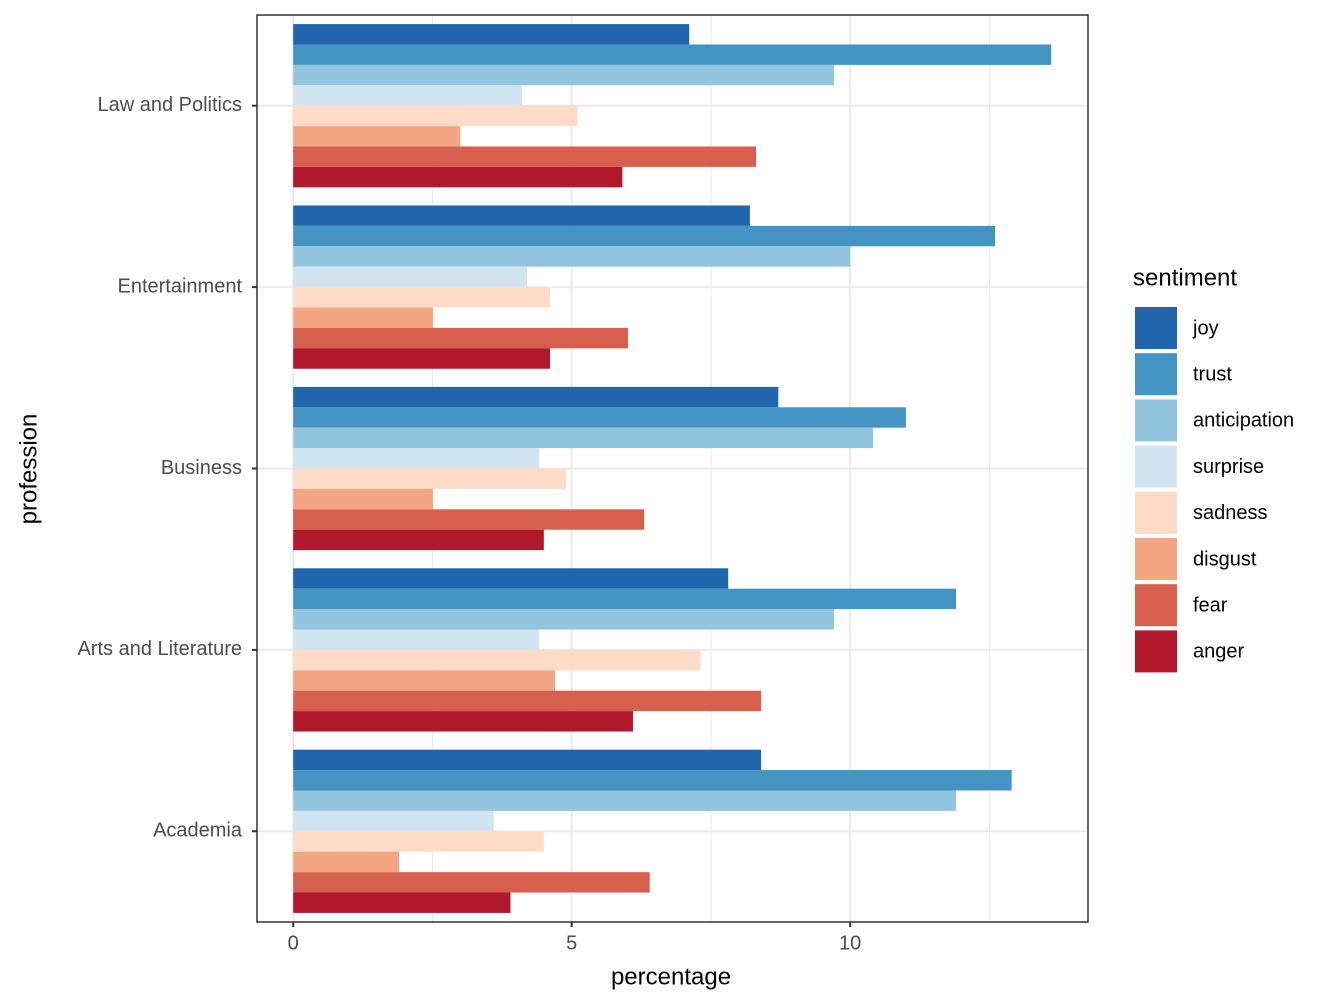 The image size is (1344, 1008). What do you see at coordinates (198, 831) in the screenshot?
I see `y-tick-label: Academia` at bounding box center [198, 831].